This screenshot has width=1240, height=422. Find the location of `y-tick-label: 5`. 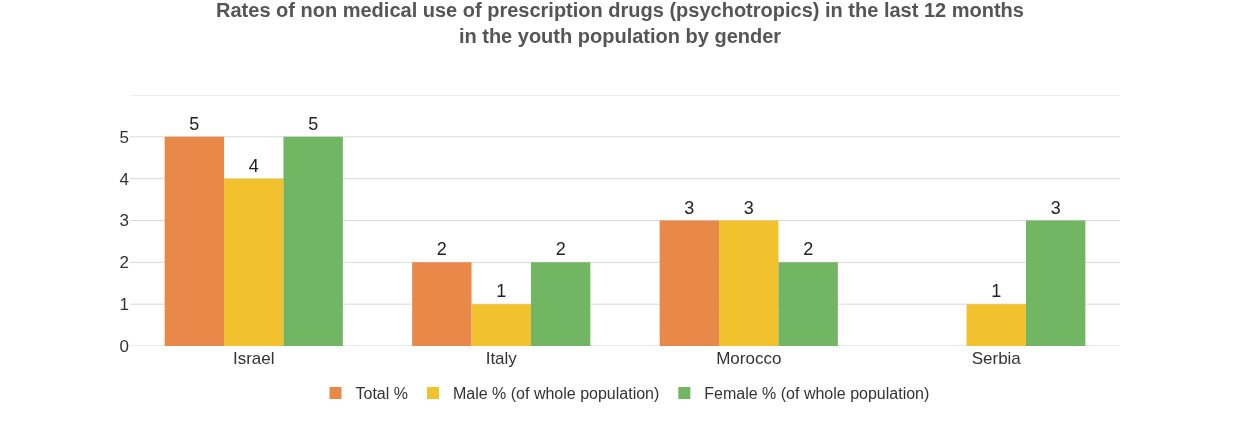

y-tick-label: 5 is located at coordinates (124, 137).